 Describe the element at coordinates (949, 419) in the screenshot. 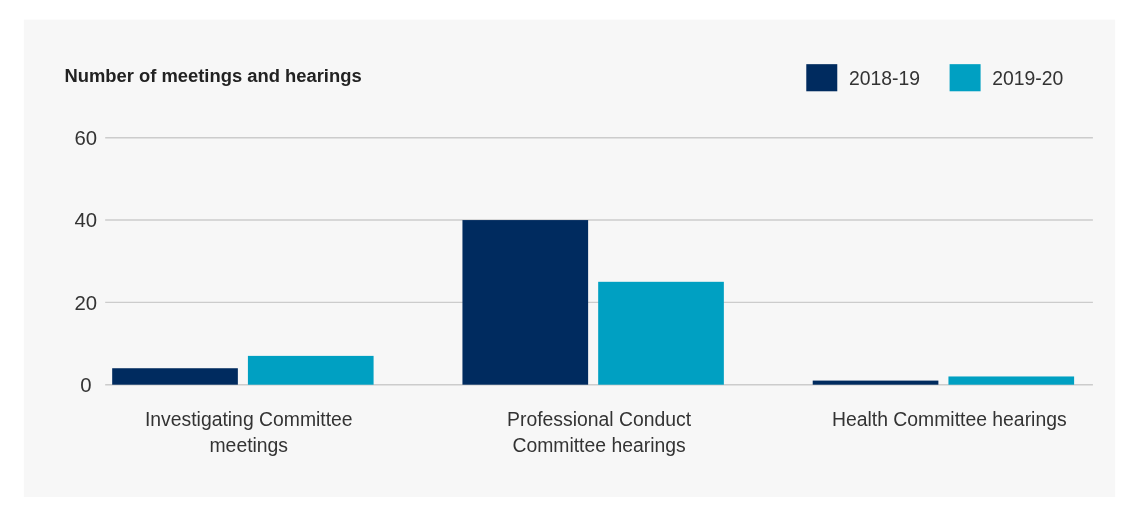

I see `x-tick-label: Health Committee hearings` at that location.